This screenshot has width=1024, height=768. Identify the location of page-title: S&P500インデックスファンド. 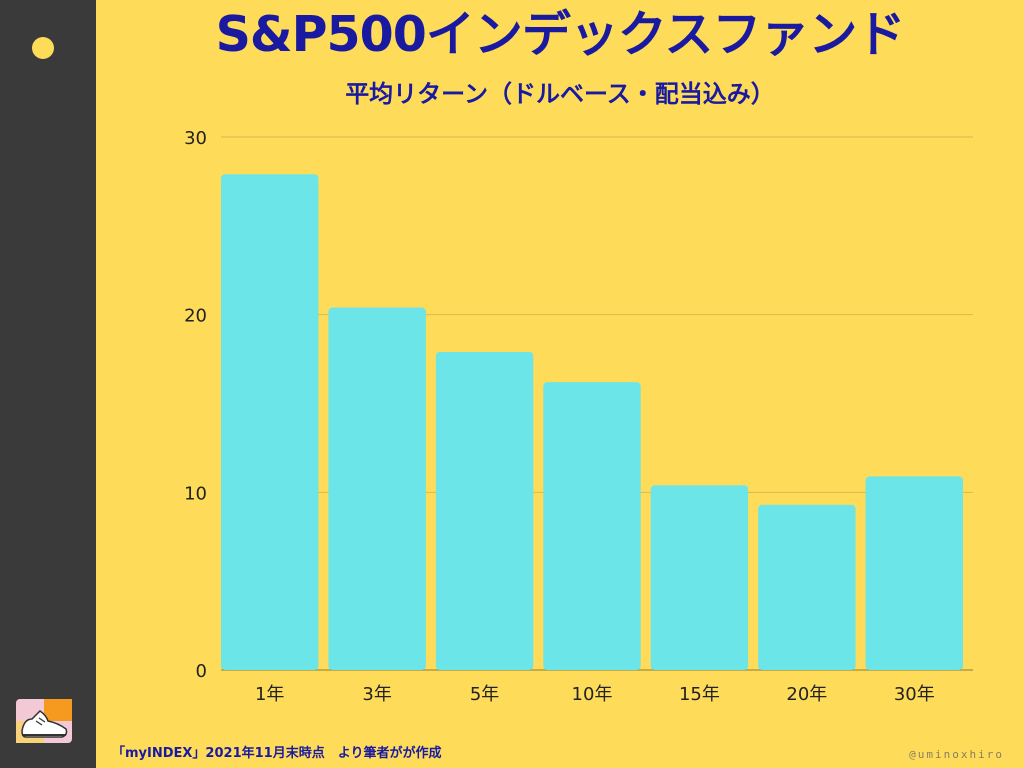
(560, 34).